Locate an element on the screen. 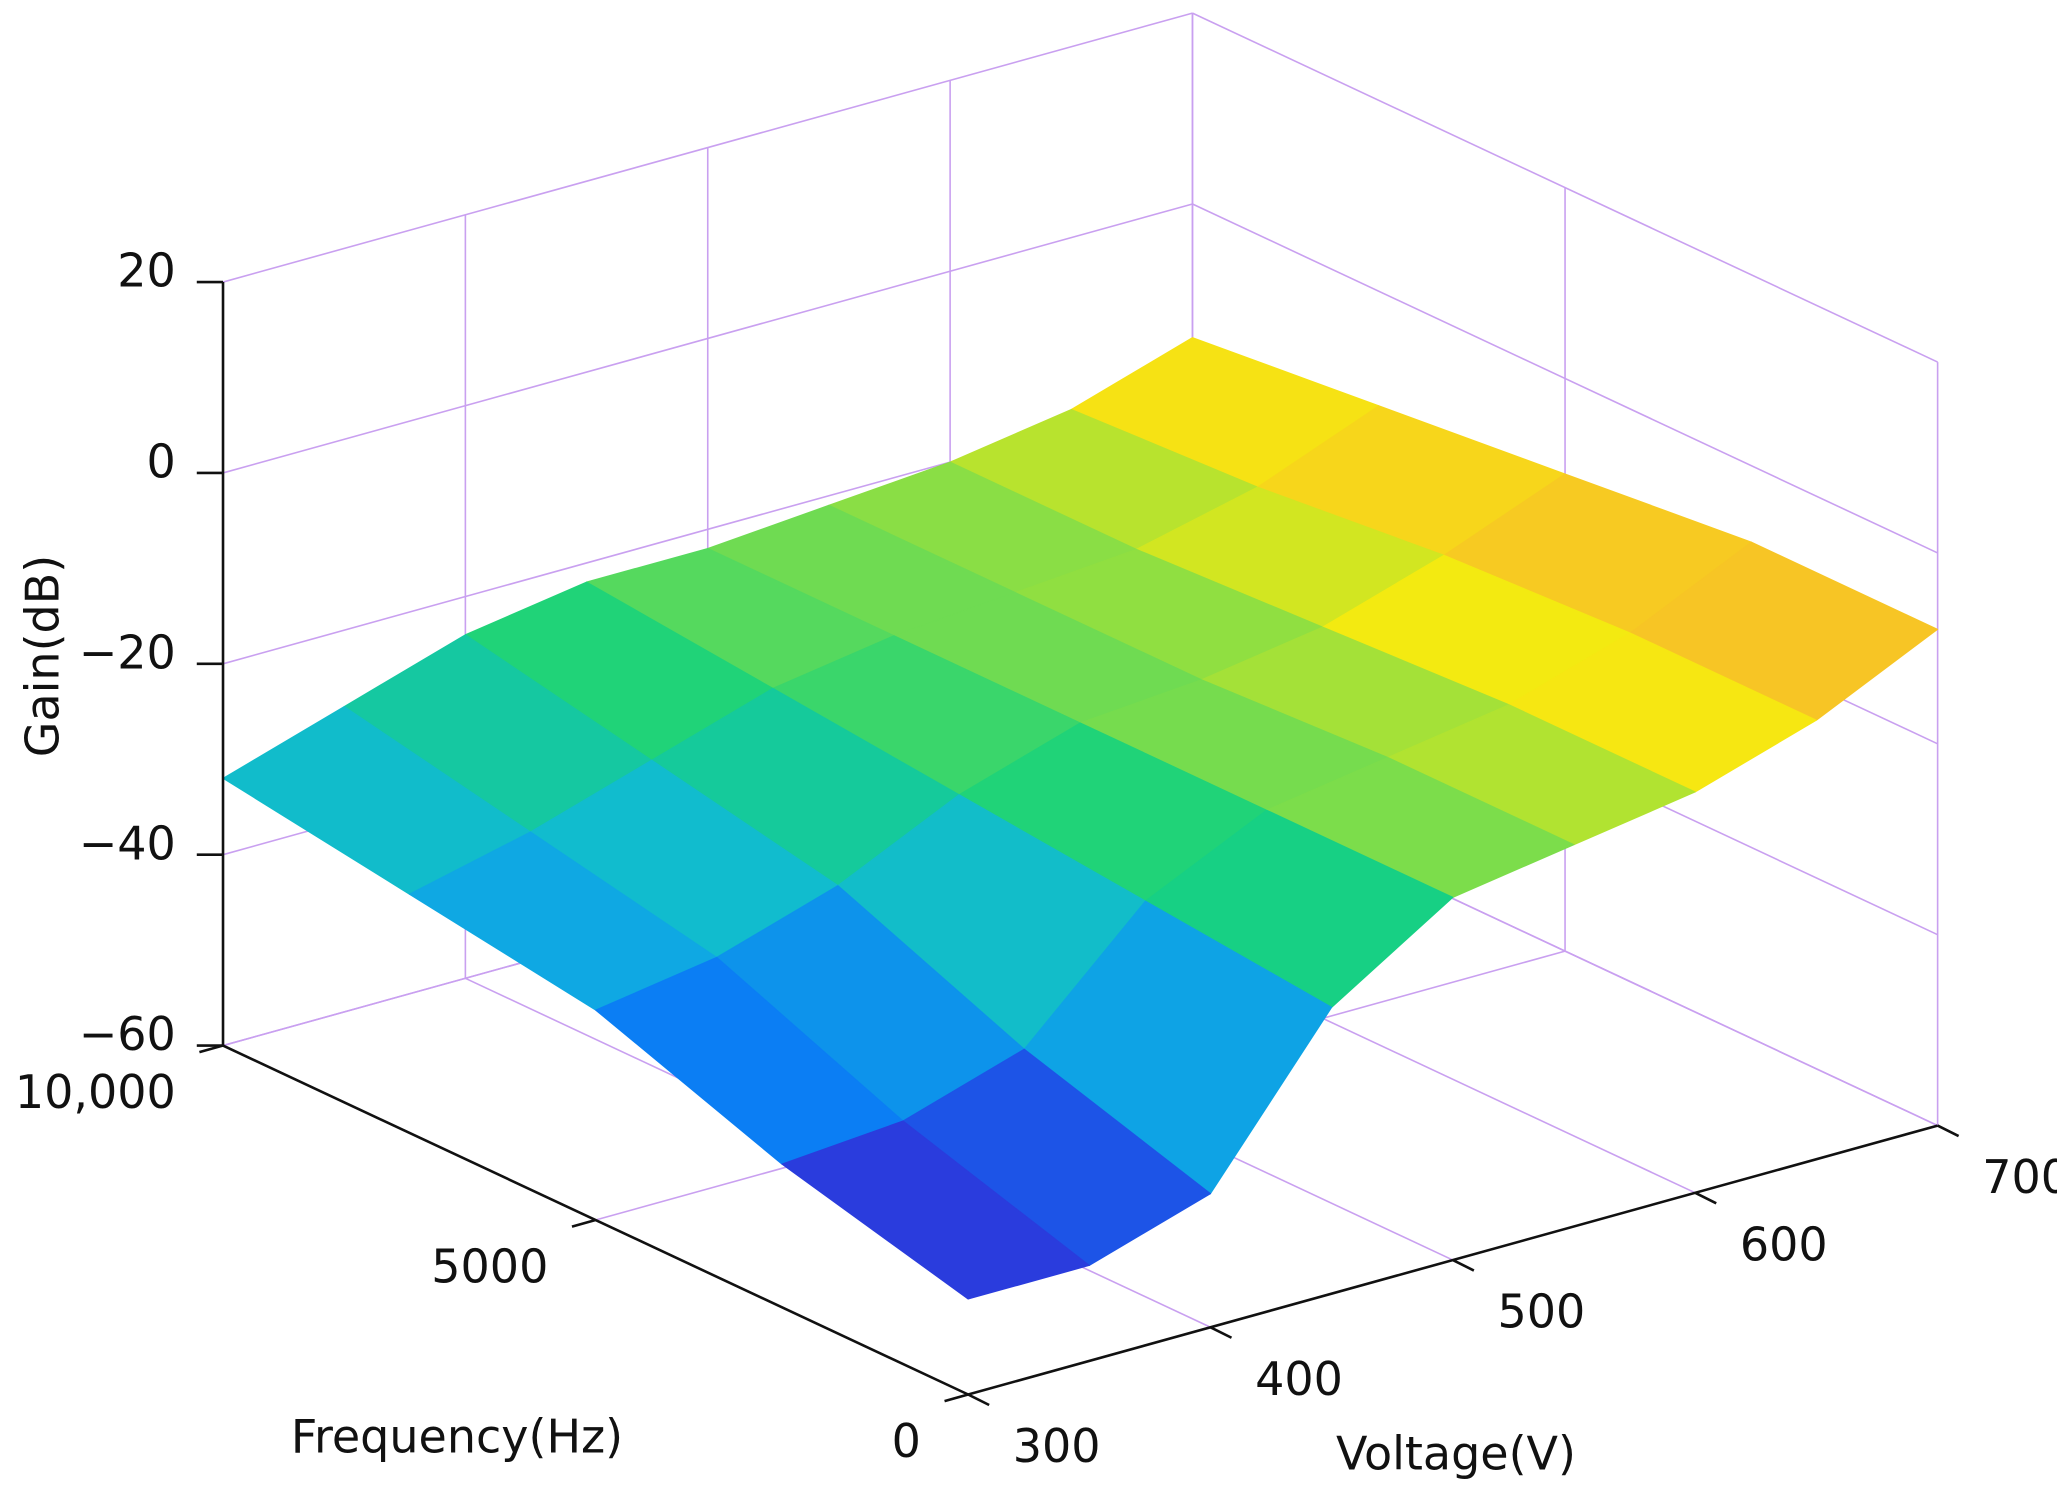  z-tick-label: 0 is located at coordinates (161, 462).